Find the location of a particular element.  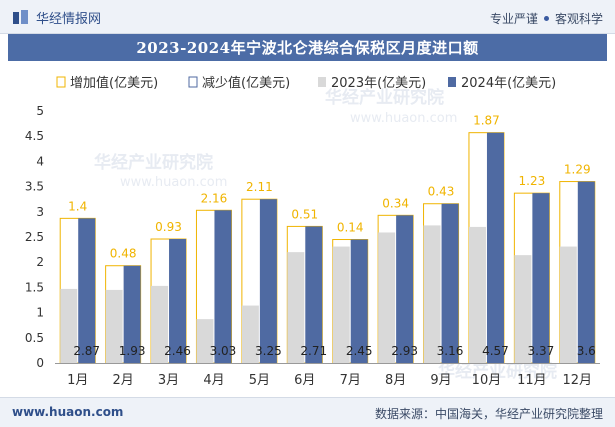

data-label-change: 1.23 is located at coordinates (532, 181).